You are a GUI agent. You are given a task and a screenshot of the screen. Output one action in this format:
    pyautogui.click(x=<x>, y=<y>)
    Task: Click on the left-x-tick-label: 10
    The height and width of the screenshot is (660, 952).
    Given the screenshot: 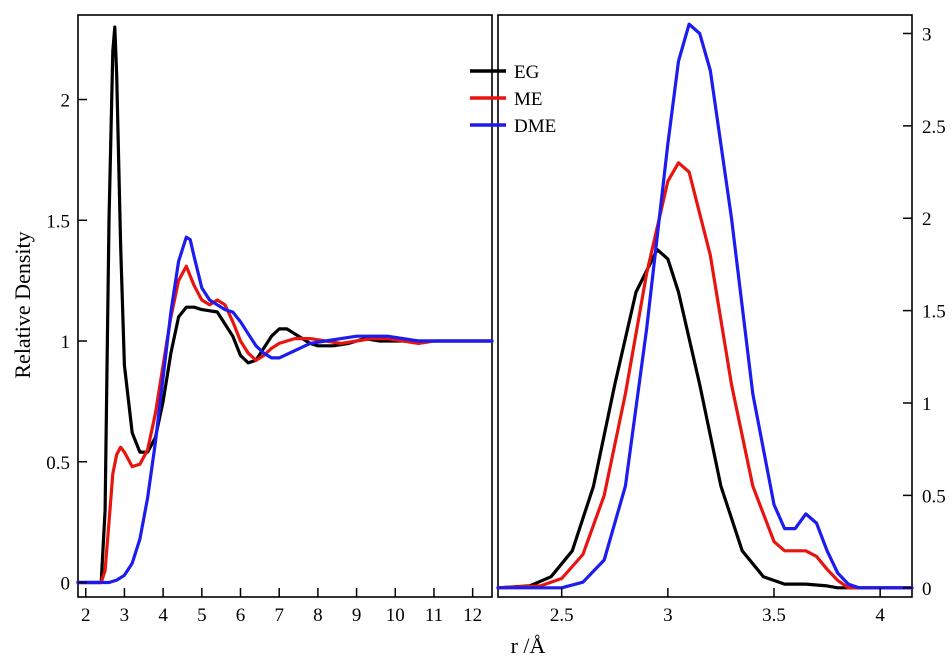 What is the action you would take?
    pyautogui.click(x=395, y=615)
    